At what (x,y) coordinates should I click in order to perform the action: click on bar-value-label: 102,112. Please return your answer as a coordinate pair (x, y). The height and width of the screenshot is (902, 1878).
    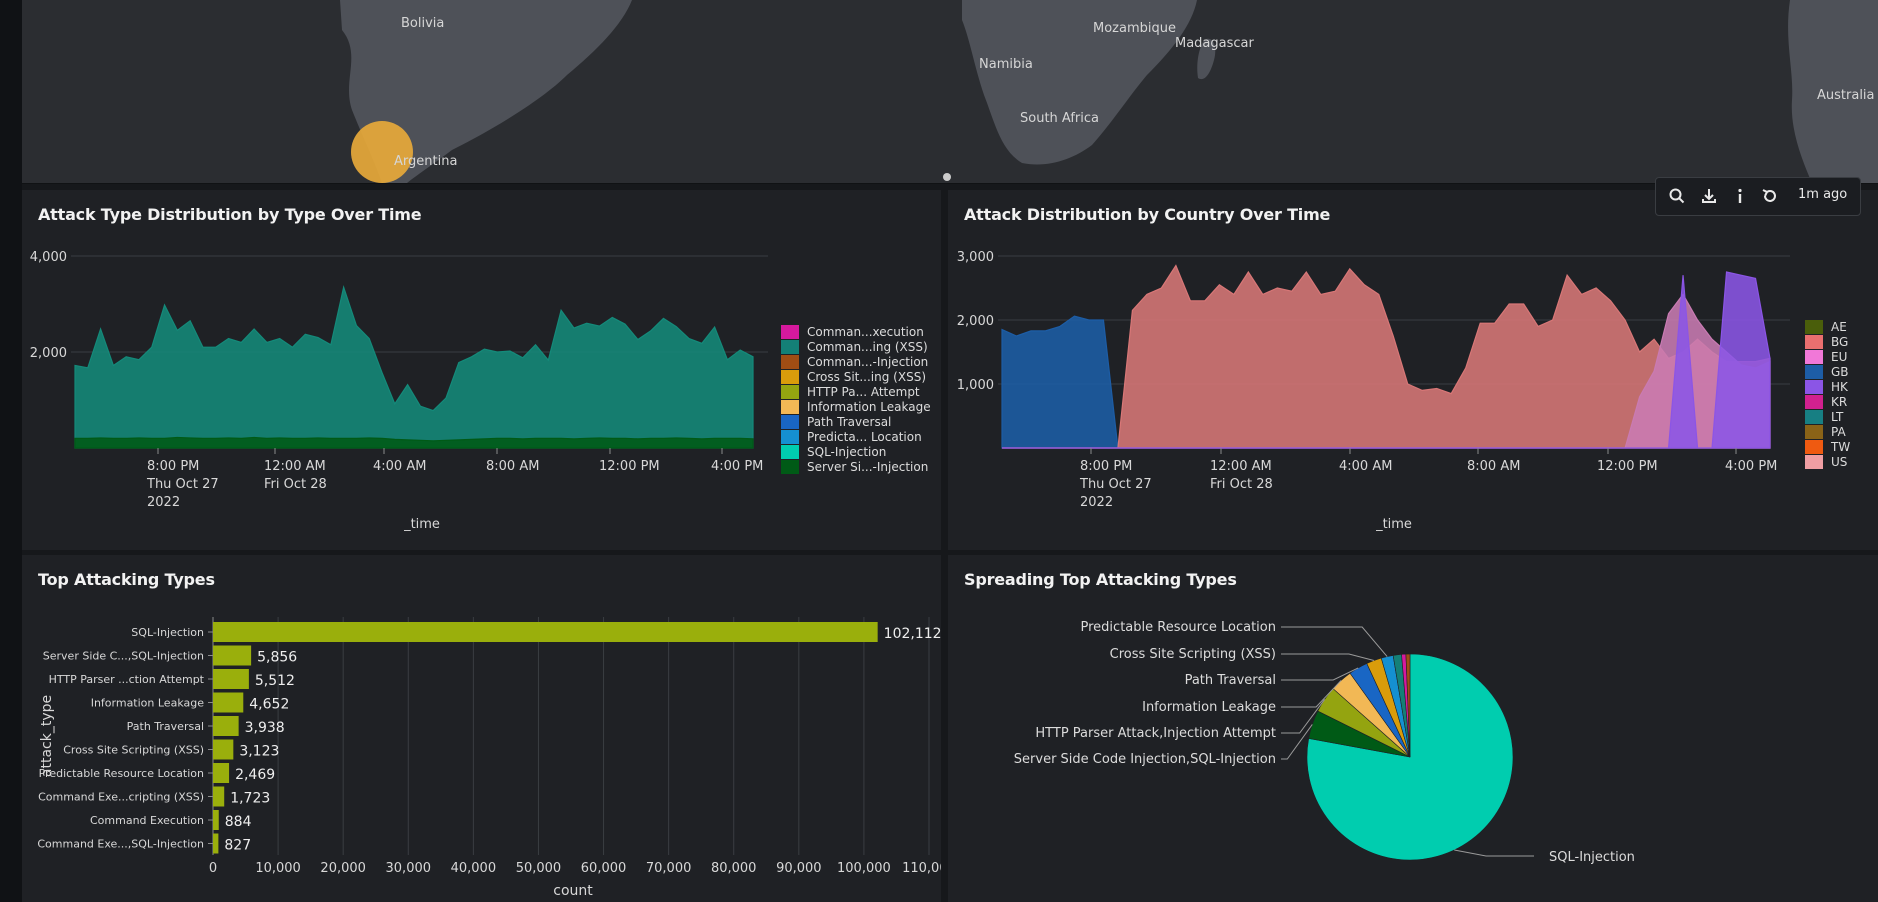
    Looking at the image, I should click on (912, 634).